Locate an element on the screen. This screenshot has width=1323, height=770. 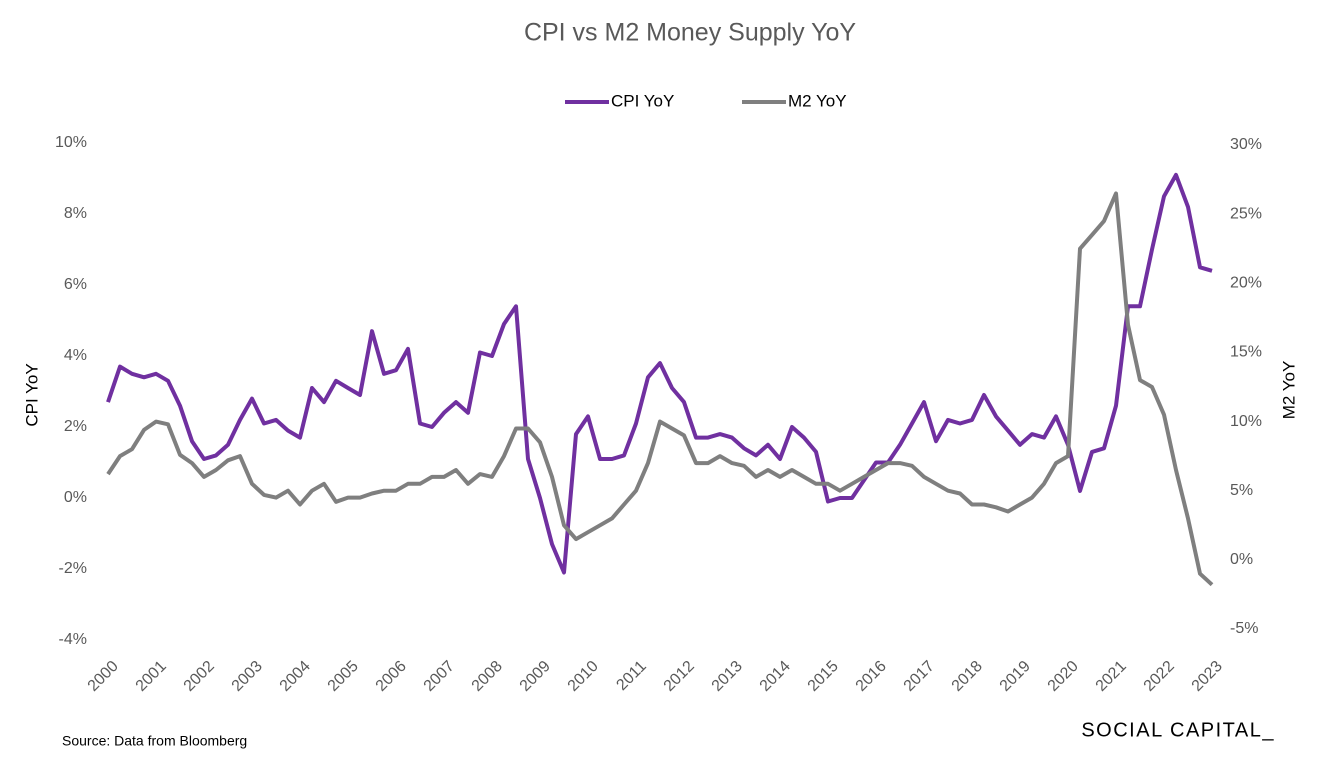
x-tick-label: 2010 is located at coordinates (583, 676).